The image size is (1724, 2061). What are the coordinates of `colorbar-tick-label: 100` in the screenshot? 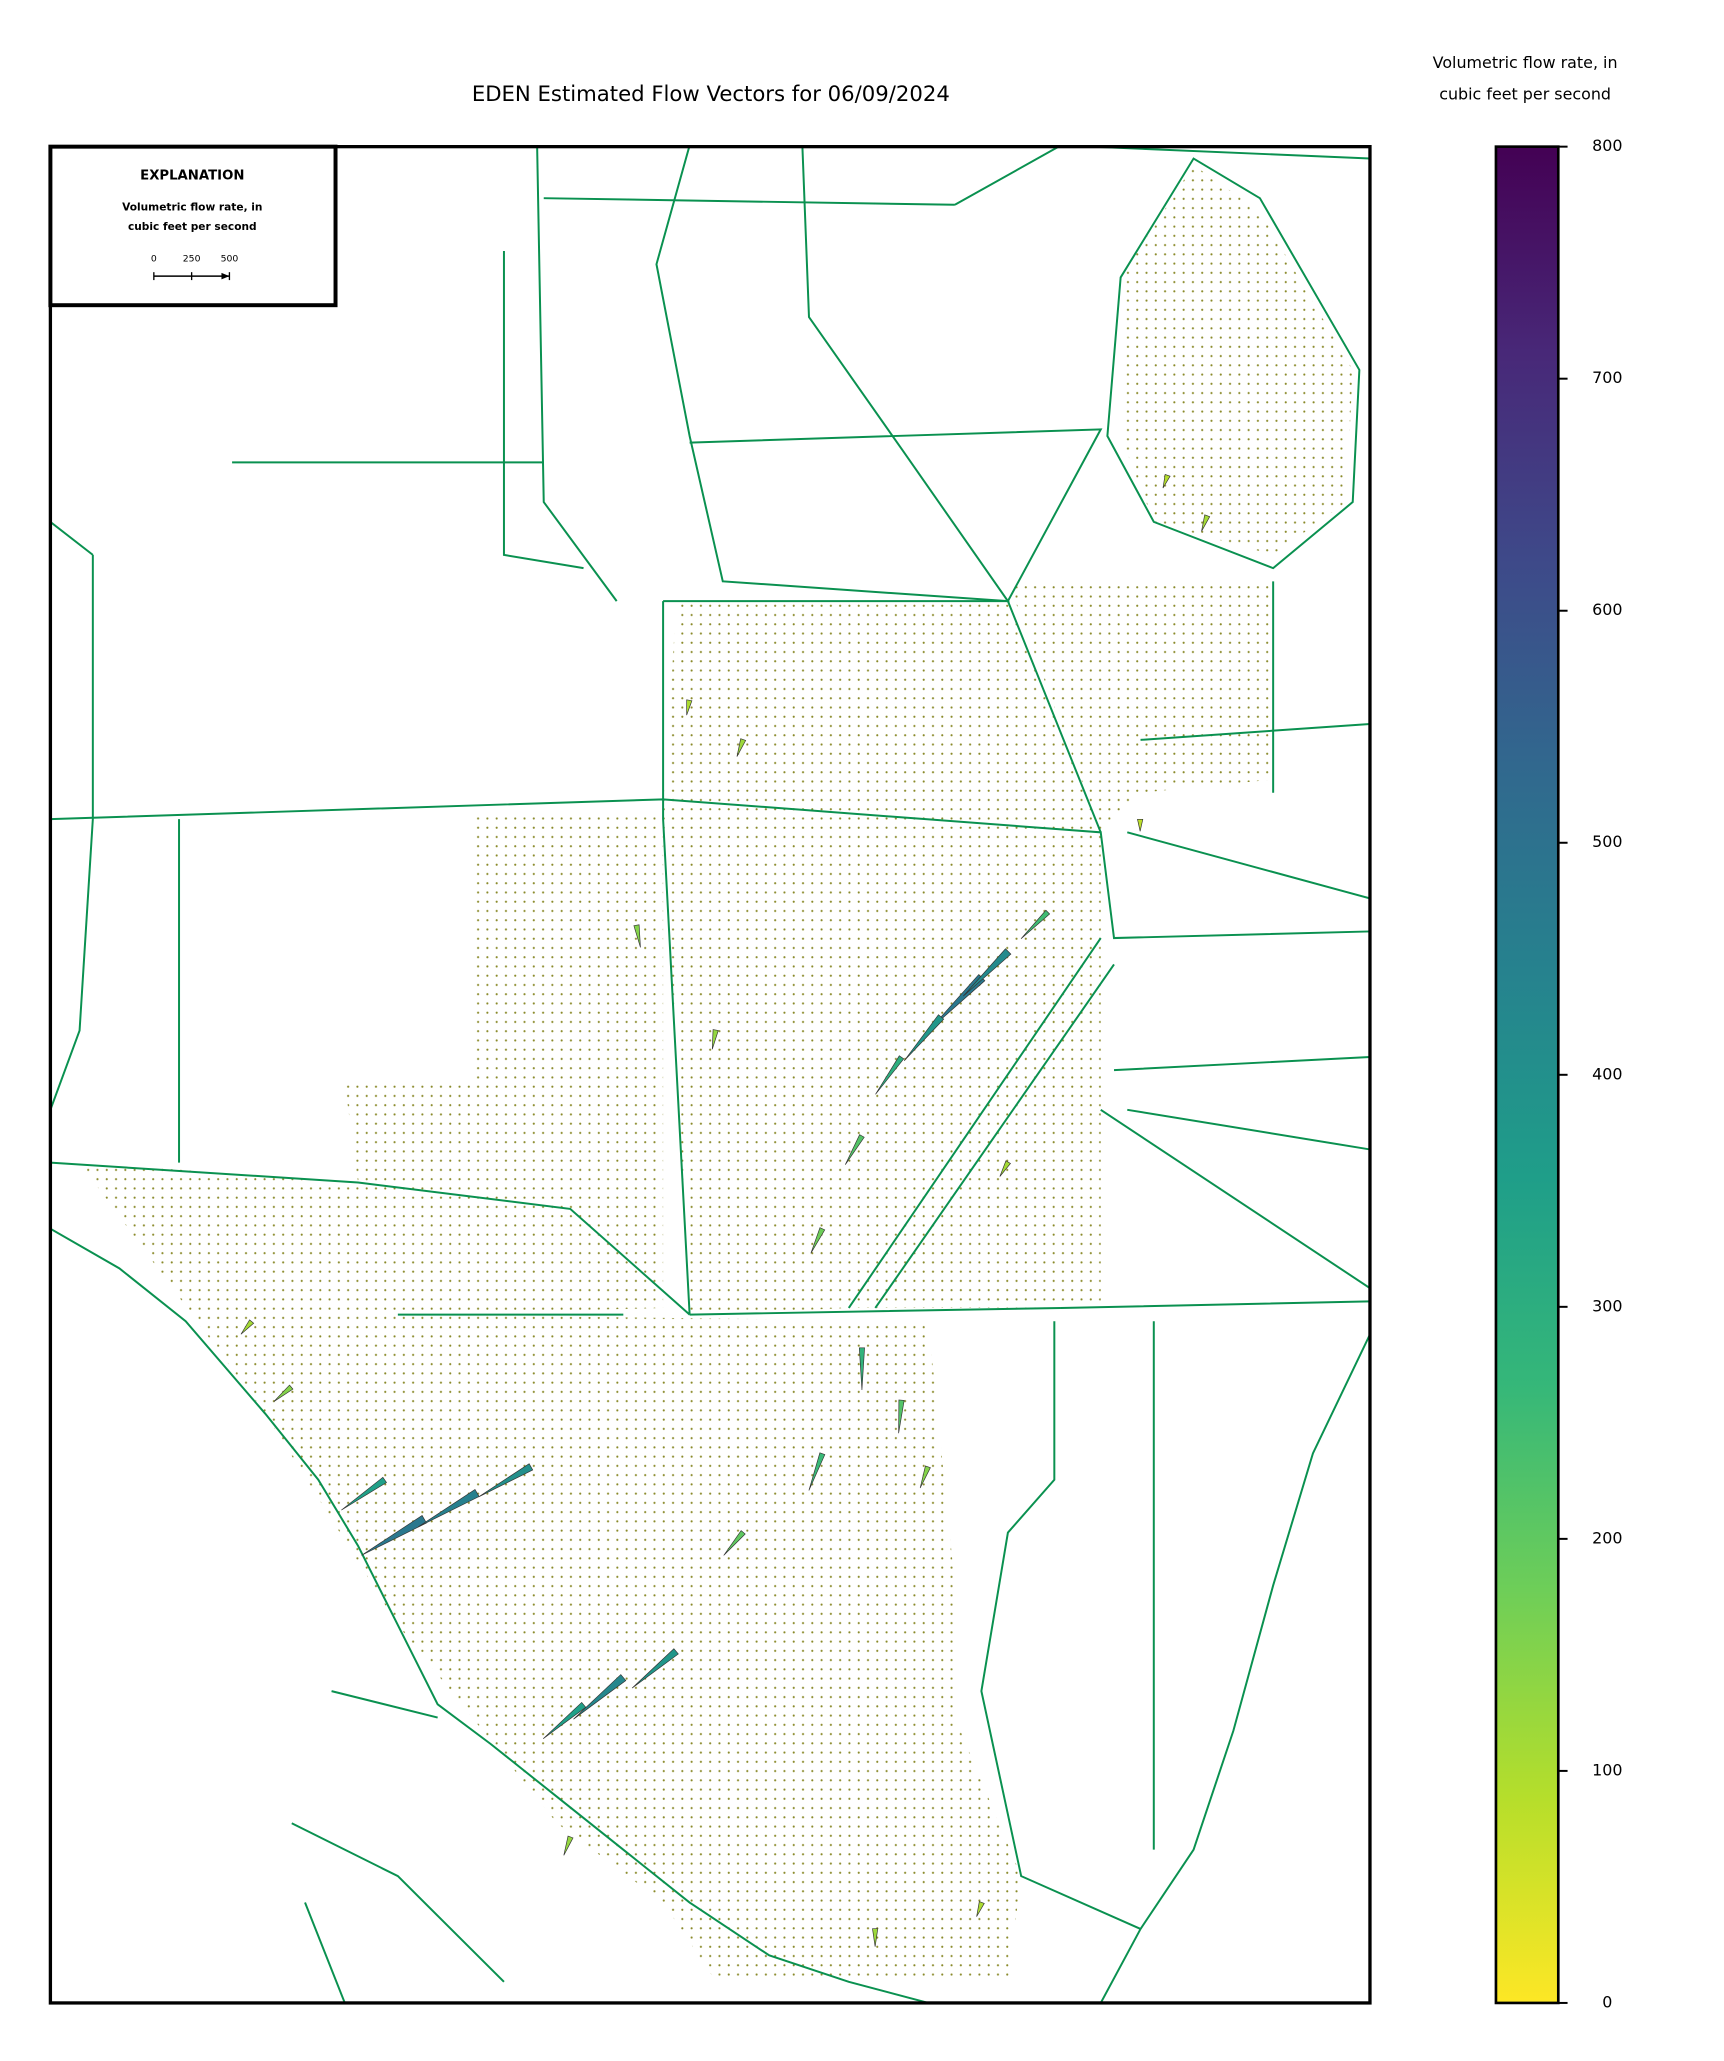 It's located at (1607, 1769).